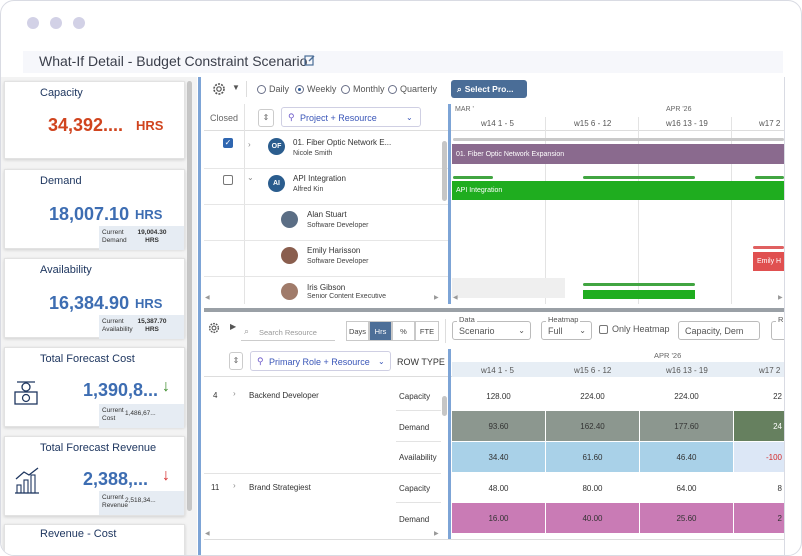  I want to click on mode-daily: Daily, so click(273, 89).